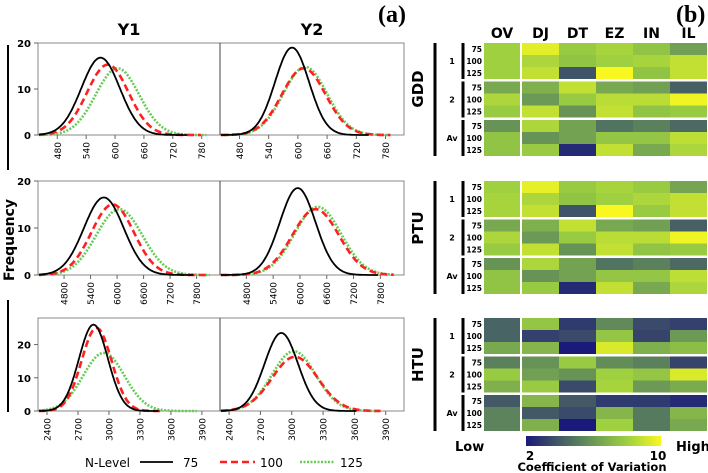 The height and width of the screenshot is (473, 708). What do you see at coordinates (591, 466) in the screenshot?
I see `colorbar-title: Coefficient of Variation` at bounding box center [591, 466].